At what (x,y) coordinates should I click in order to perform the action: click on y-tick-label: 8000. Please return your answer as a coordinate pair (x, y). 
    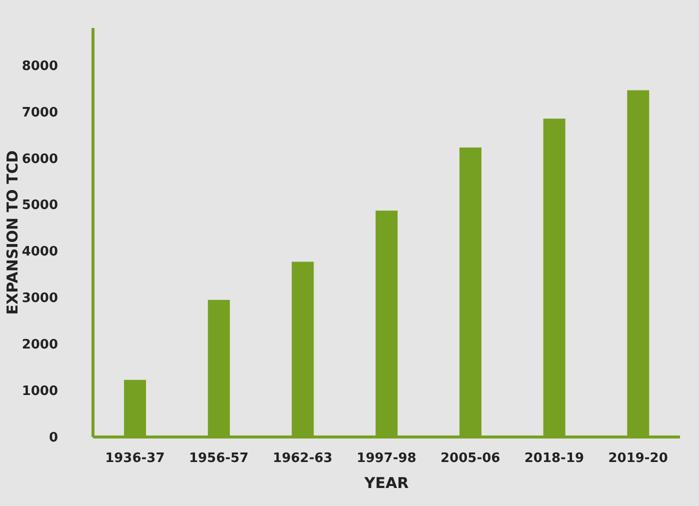
    Looking at the image, I should click on (40, 66).